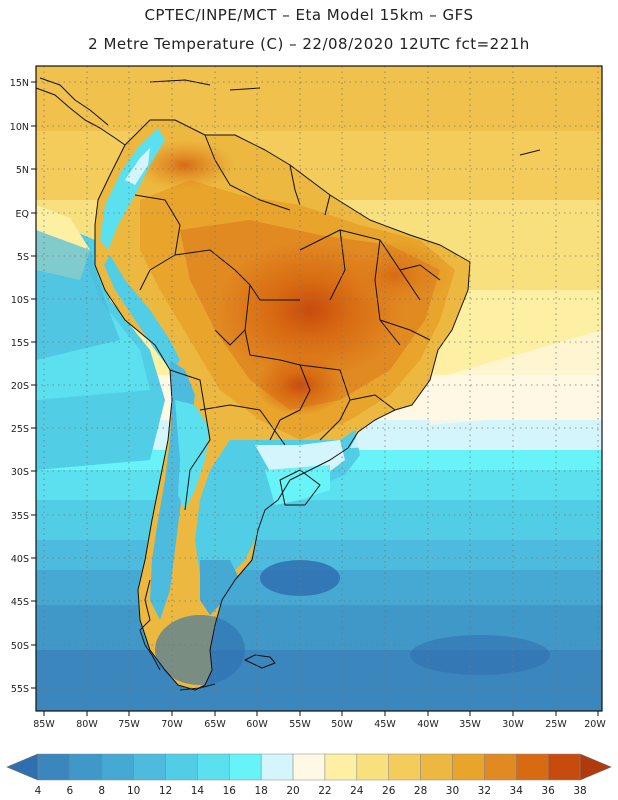 The image size is (618, 800). I want to click on lon-label: 50W, so click(342, 724).